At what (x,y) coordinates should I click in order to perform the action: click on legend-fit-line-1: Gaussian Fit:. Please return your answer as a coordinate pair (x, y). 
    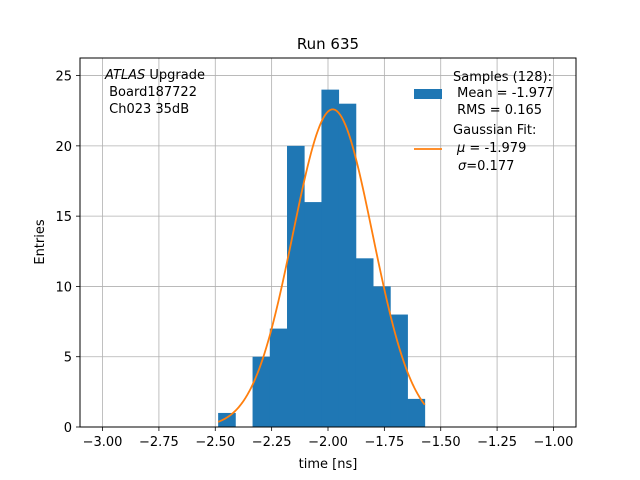
    Looking at the image, I should click on (494, 130).